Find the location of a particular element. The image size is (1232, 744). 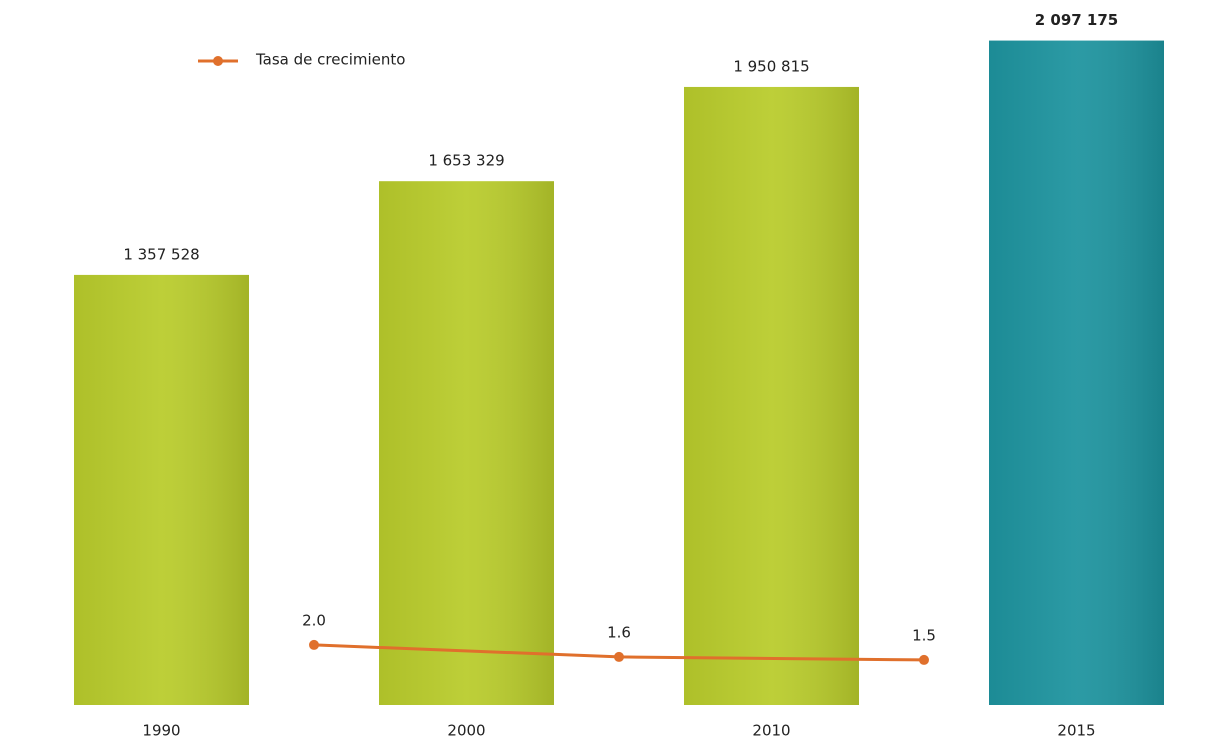

legend-label: Tasa de crecimiento is located at coordinates (330, 60).